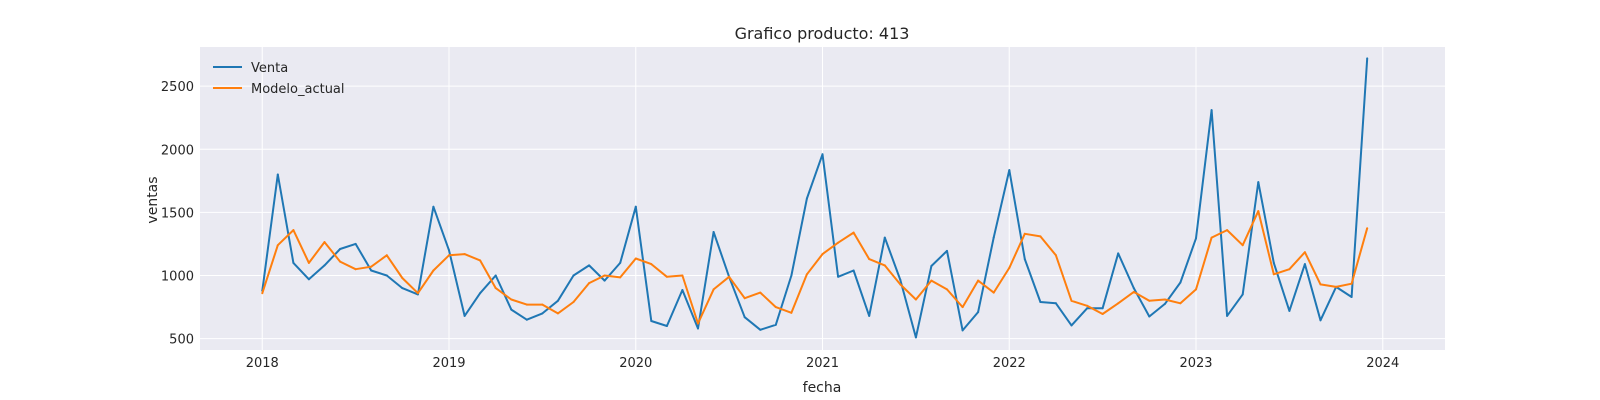 The height and width of the screenshot is (400, 1600). I want to click on y-tick-label: 500, so click(181, 340).